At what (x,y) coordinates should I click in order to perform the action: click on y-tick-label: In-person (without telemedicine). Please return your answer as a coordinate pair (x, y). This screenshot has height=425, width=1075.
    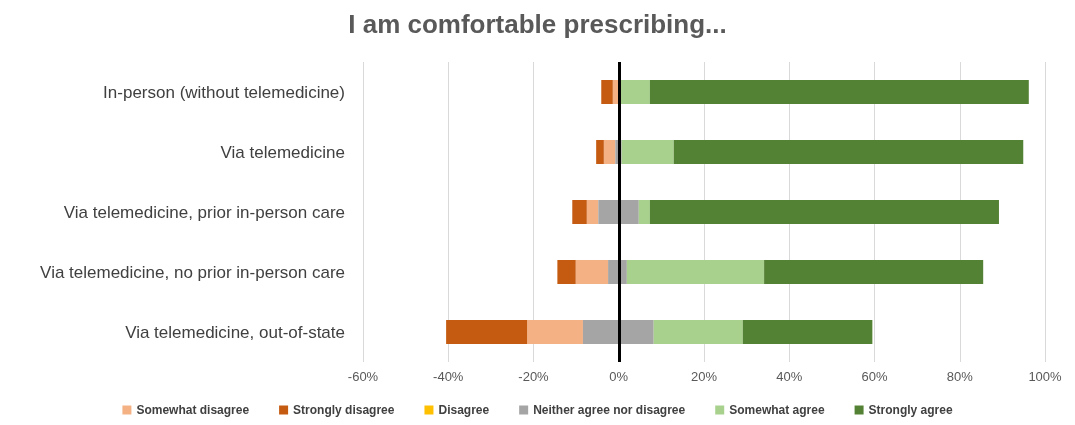
    Looking at the image, I should click on (224, 92).